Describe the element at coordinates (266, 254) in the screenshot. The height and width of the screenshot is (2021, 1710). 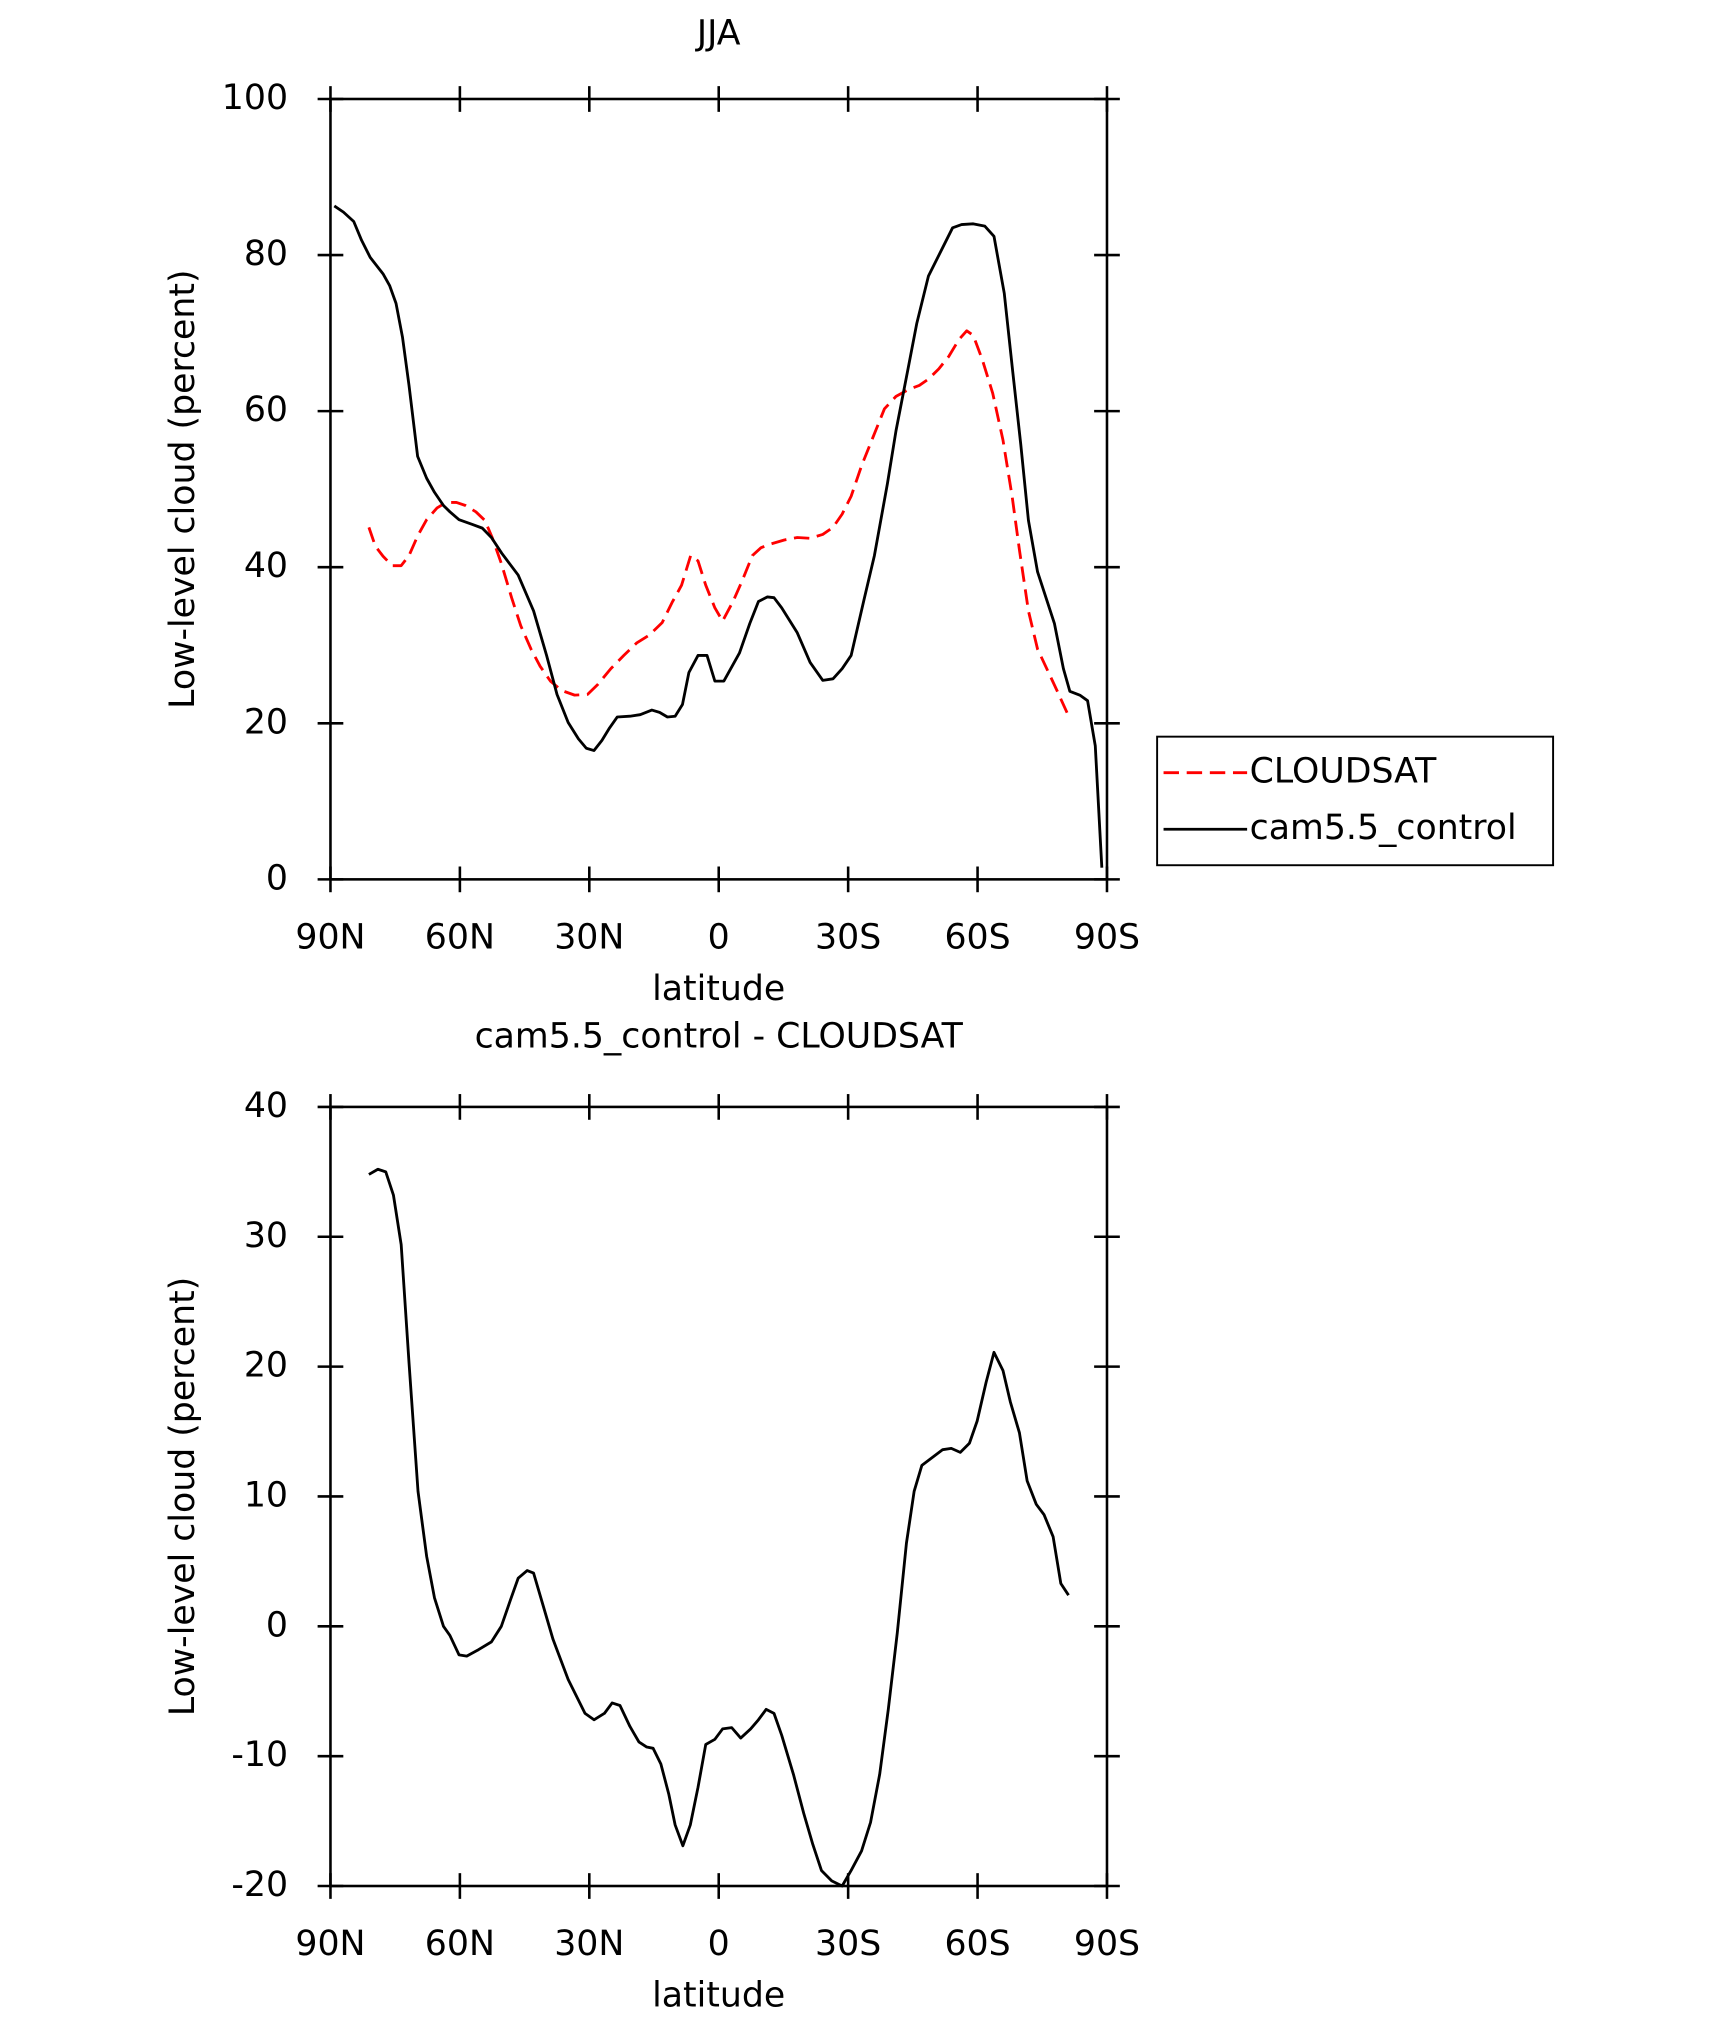
I see `y-tick-label: 80` at that location.